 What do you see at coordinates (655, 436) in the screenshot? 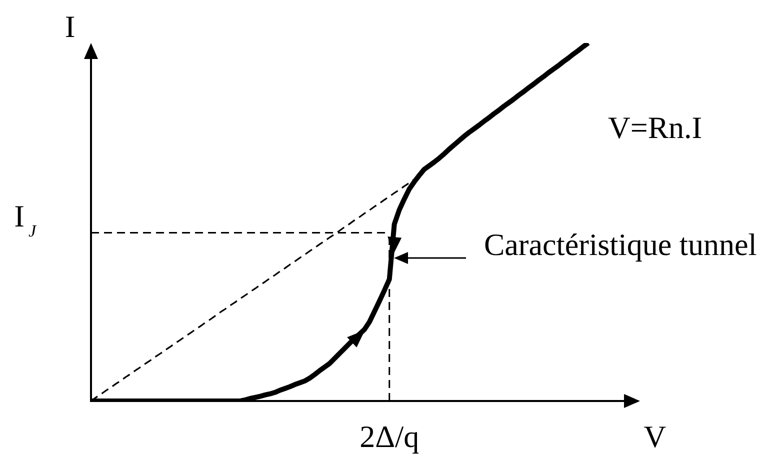
I see `x-axis-title: V` at bounding box center [655, 436].